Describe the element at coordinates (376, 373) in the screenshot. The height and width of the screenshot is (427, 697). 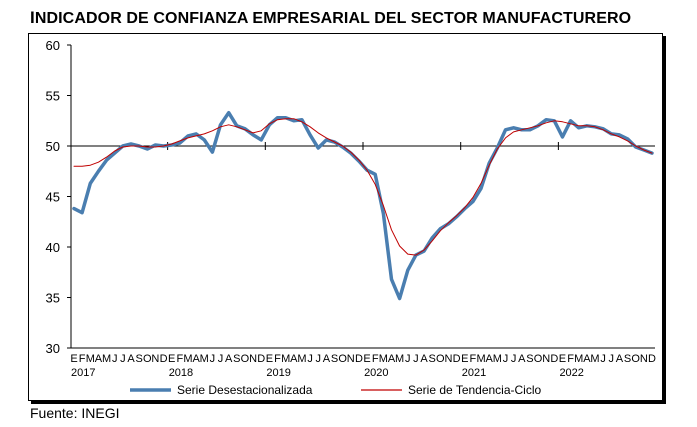
I see `x-year-label: 2020` at that location.